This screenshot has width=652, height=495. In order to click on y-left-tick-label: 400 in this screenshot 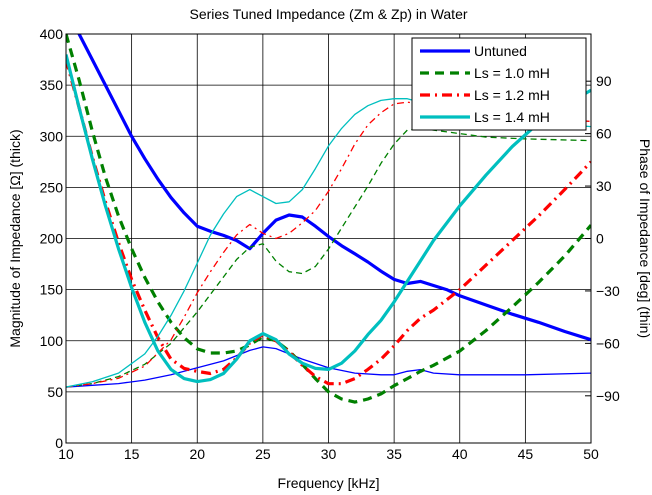, I will do `click(52, 34)`.